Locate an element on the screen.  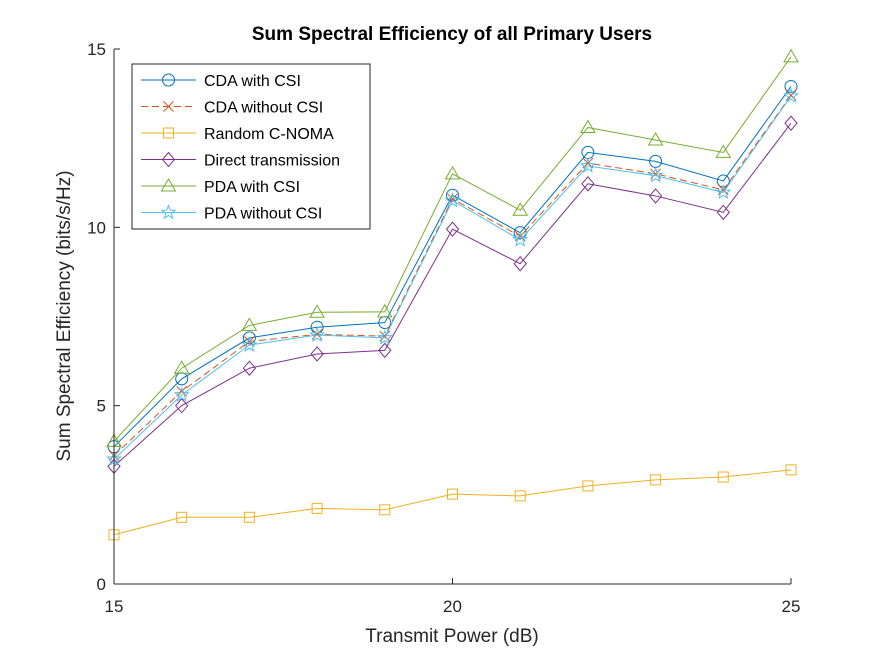
legend-label: Random C-NOMA is located at coordinates (269, 134).